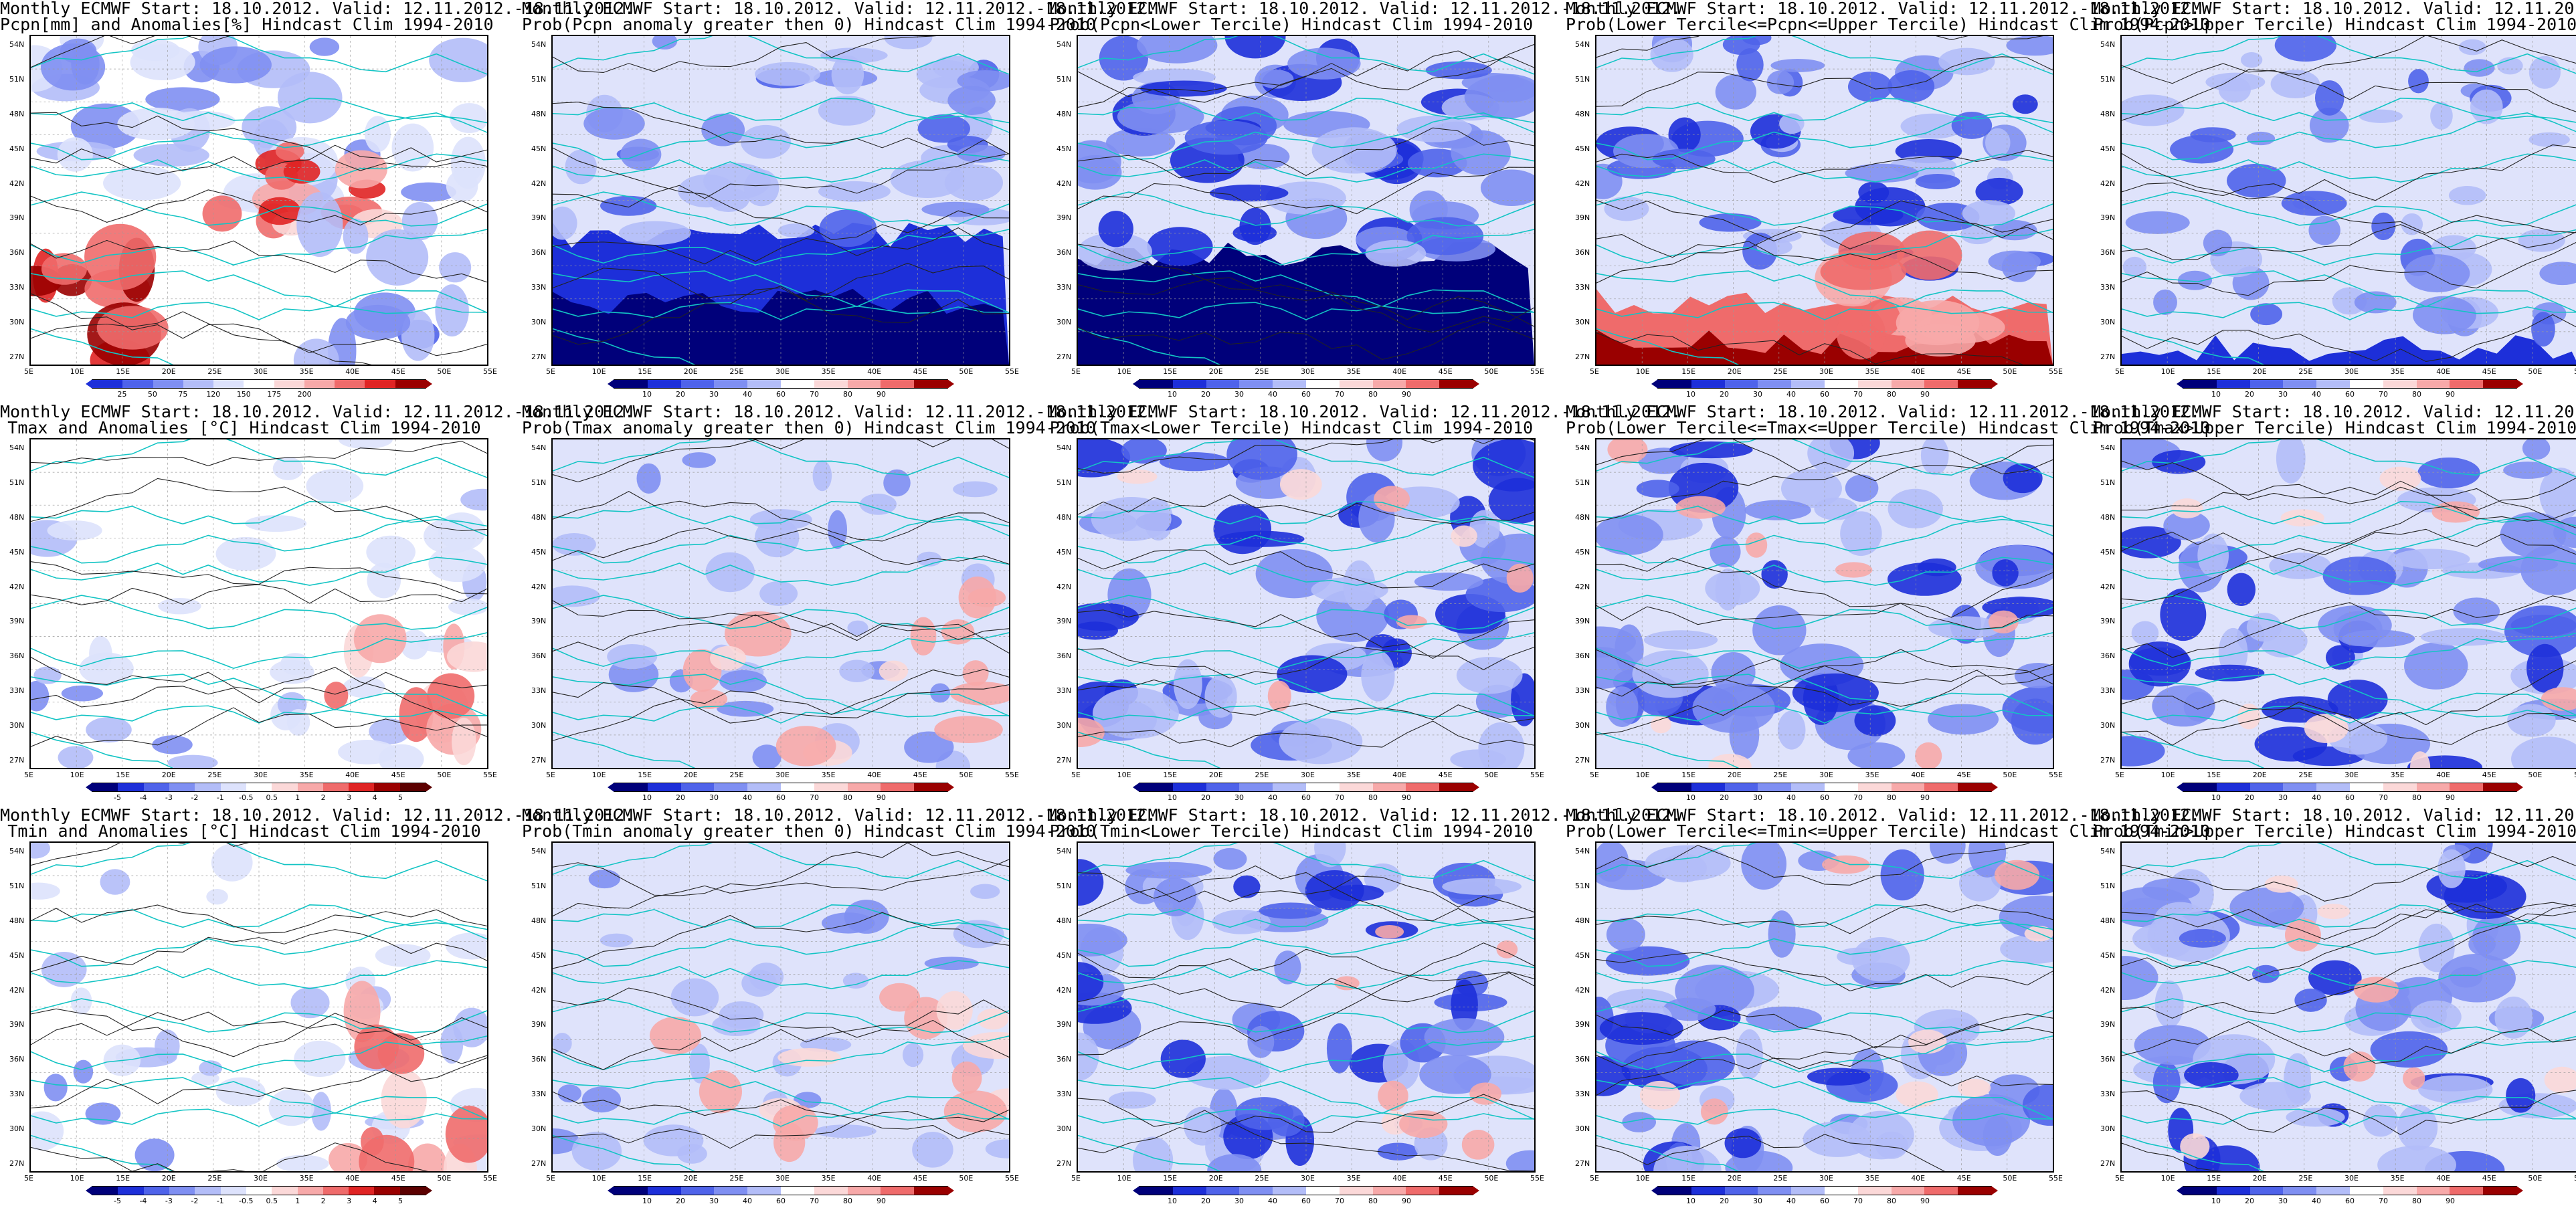 The height and width of the screenshot is (1208, 2576). I want to click on latitude-label: 39N, so click(2108, 621).